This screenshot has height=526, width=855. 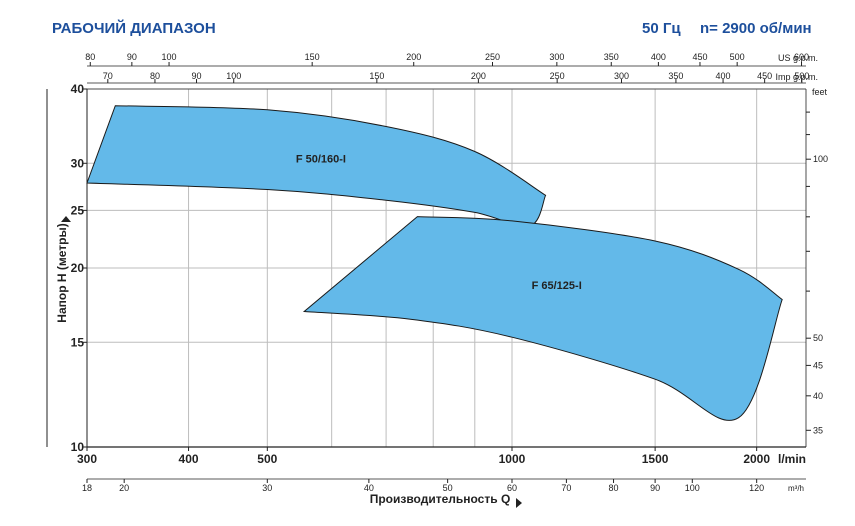 I want to click on imp-gpm-axis-label: Imp g.p.m., so click(x=796, y=77).